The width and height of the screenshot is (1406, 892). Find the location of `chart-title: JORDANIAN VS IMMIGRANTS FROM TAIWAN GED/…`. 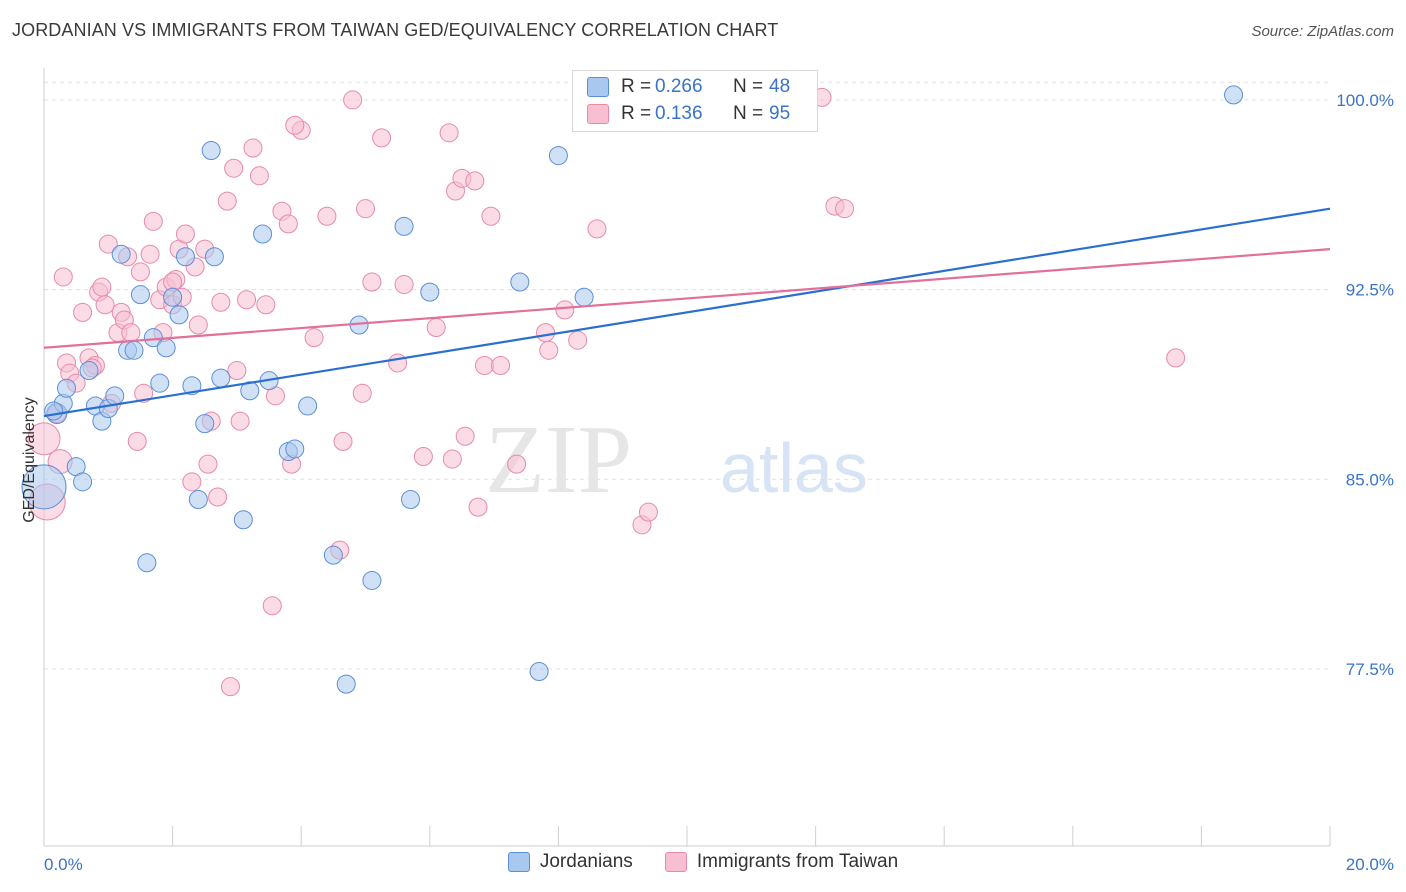

chart-title: JORDANIAN VS IMMIGRANTS FROM TAIWAN GED/… is located at coordinates (395, 30).